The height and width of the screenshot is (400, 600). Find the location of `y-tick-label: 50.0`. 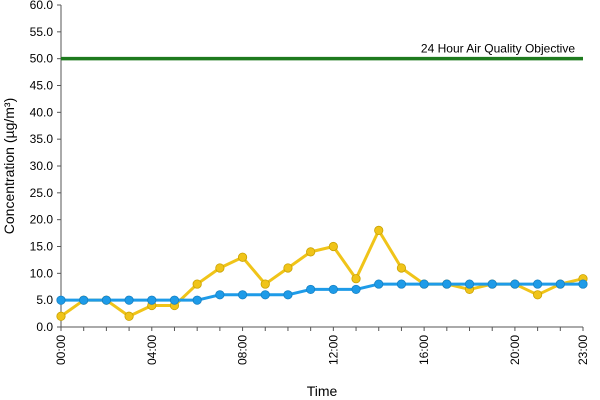

y-tick-label: 50.0 is located at coordinates (42, 59).